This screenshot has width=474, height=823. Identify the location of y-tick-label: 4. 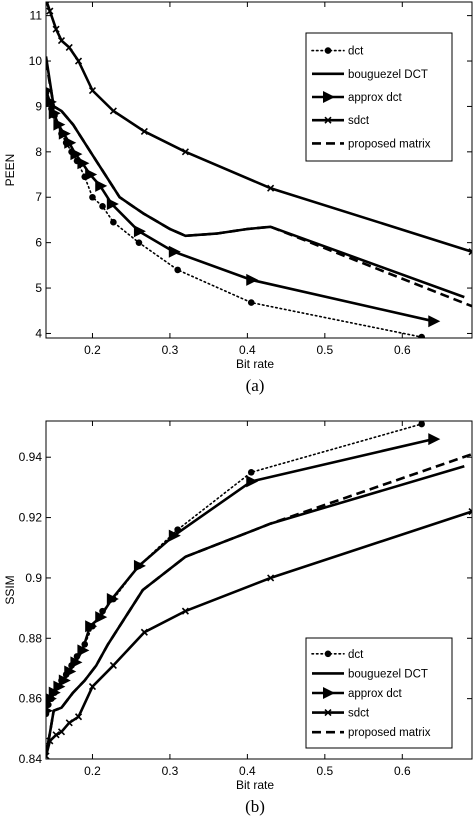
(38, 333).